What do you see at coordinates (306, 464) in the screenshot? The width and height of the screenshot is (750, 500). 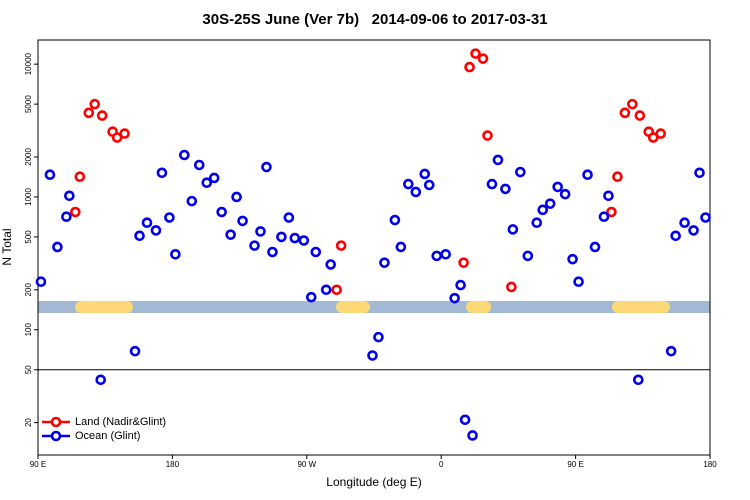 I see `x-tick-label: 90 W` at bounding box center [306, 464].